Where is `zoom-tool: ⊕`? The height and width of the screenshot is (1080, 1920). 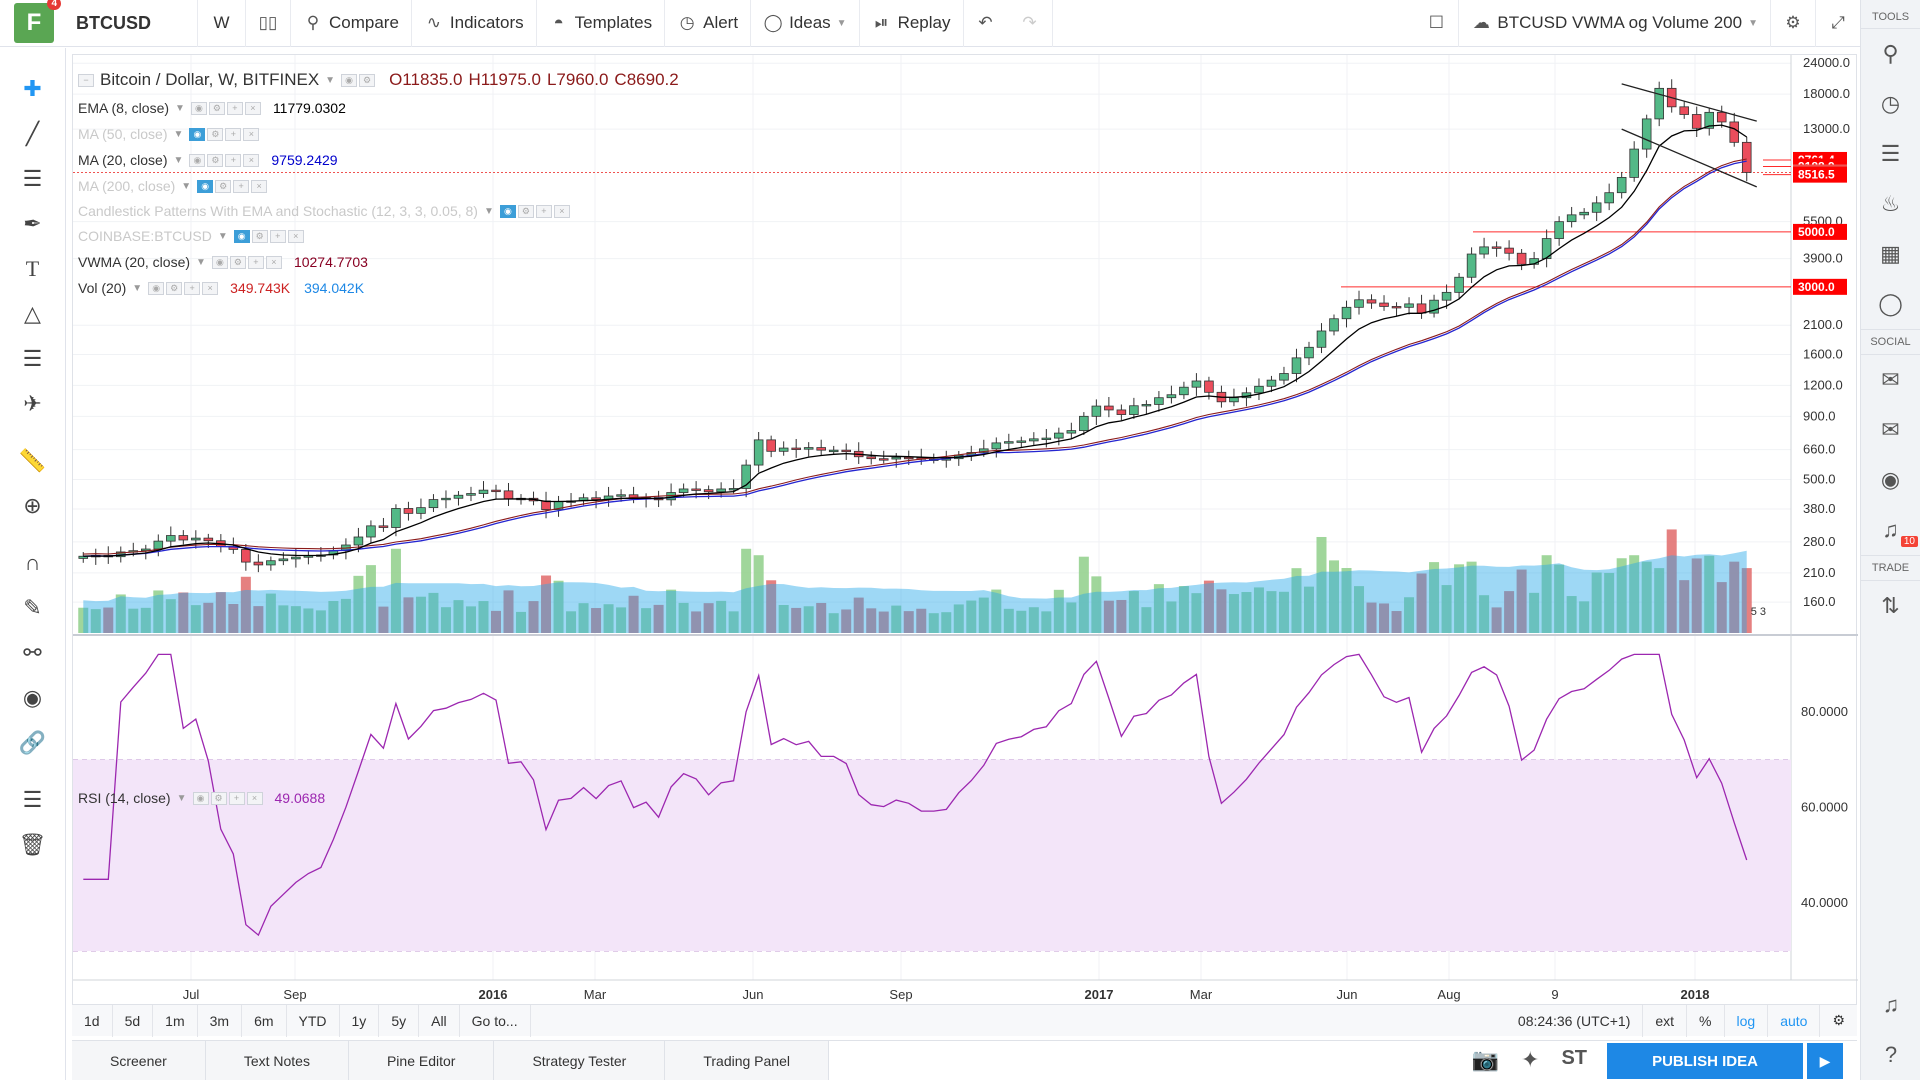 zoom-tool: ⊕ is located at coordinates (32, 505).